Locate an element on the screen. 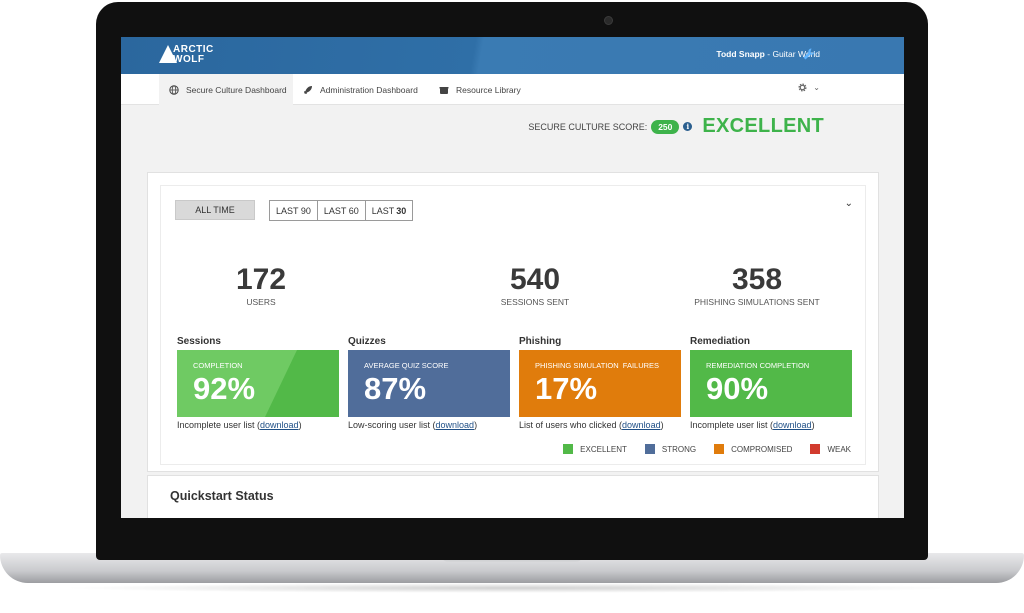 The image size is (1024, 613). globe-icon is located at coordinates (174, 89).